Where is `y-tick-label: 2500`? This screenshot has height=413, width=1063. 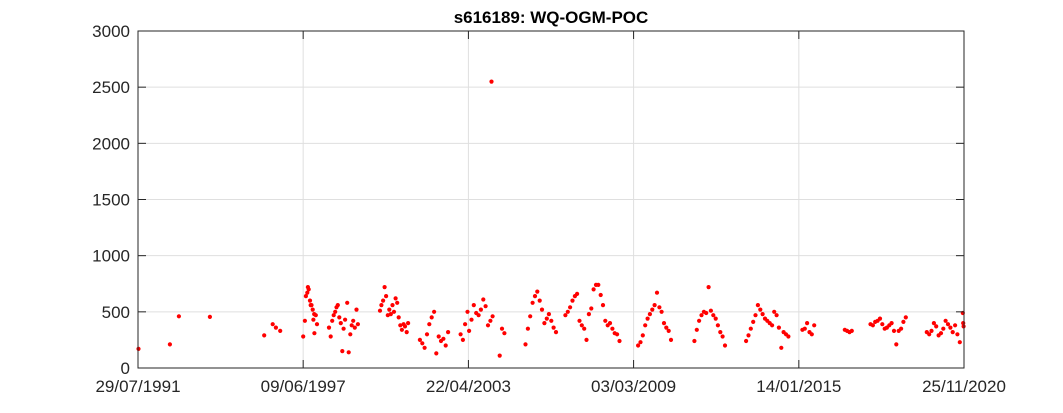
y-tick-label: 2500 is located at coordinates (111, 87).